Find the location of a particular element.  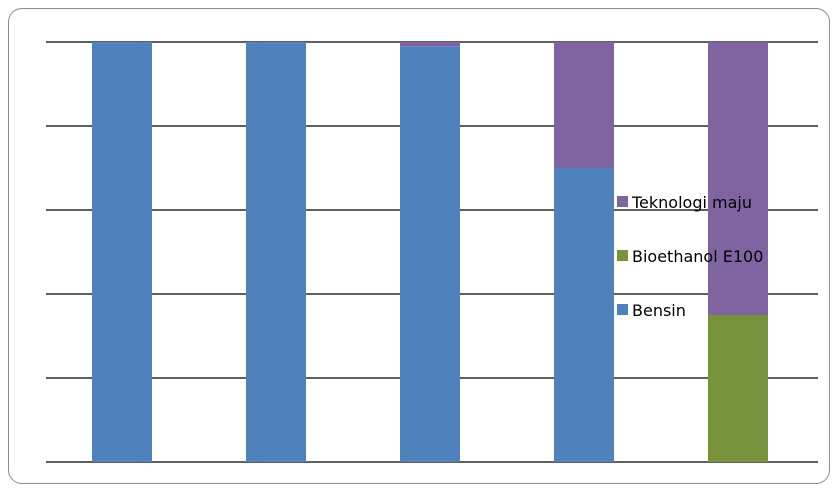

bar-4-bensin is located at coordinates (584, 315).